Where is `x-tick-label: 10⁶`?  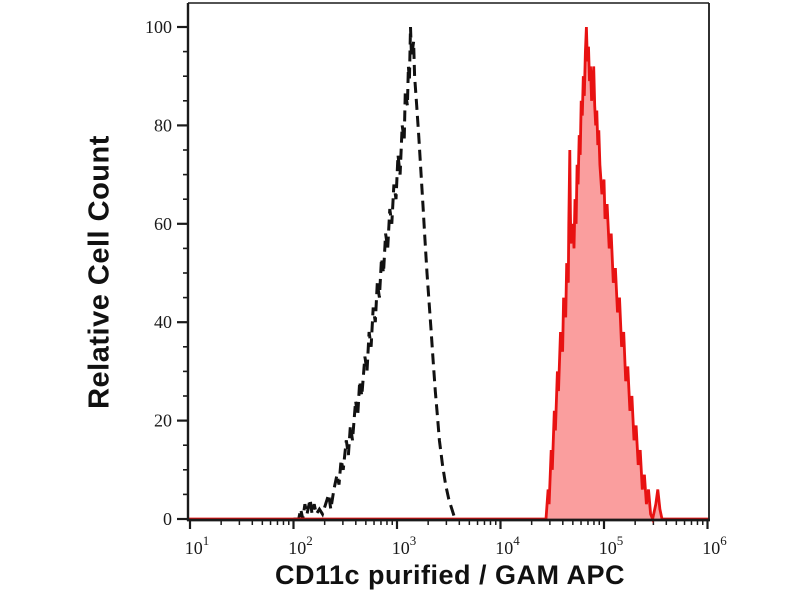 x-tick-label: 10⁶ is located at coordinates (714, 545).